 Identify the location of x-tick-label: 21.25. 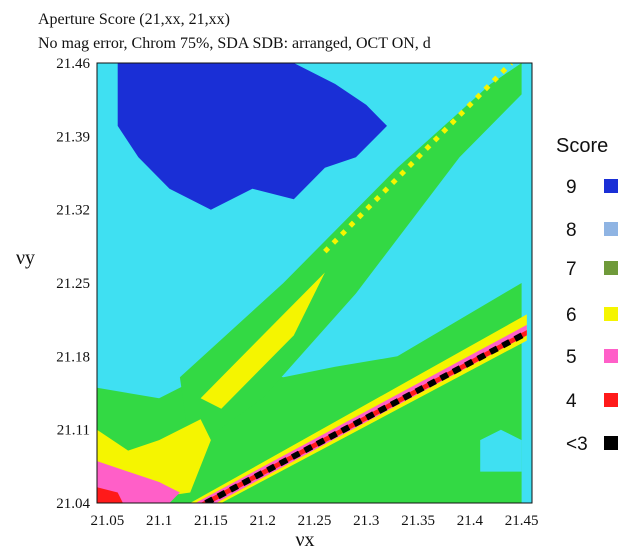
(315, 521).